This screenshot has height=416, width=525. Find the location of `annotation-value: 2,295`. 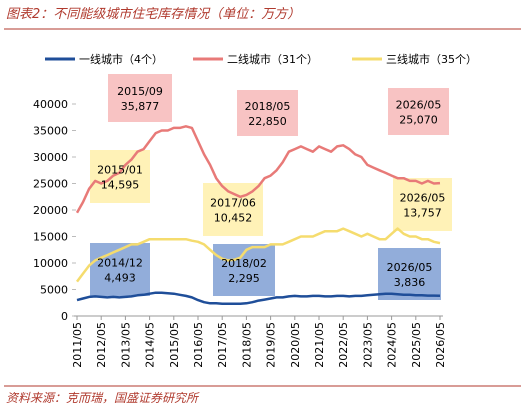

annotation-value: 2,295 is located at coordinates (244, 278).